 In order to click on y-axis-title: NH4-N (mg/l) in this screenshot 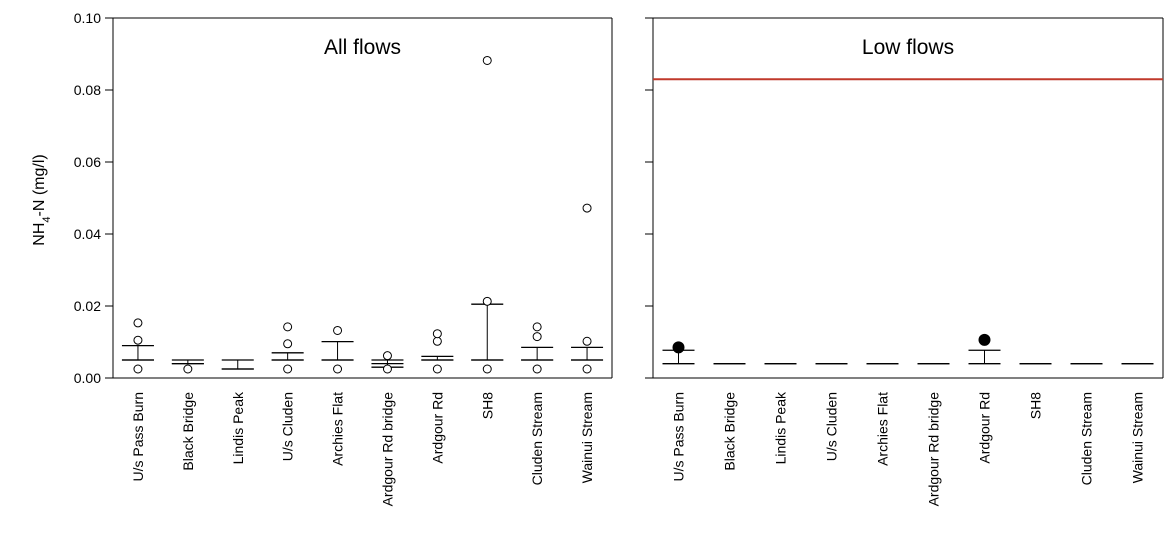, I will do `click(42, 199)`.